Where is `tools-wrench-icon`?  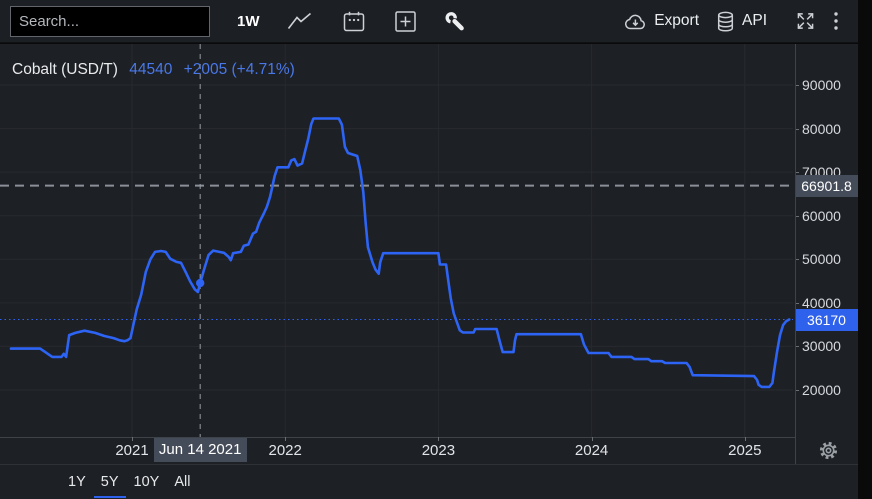 tools-wrench-icon is located at coordinates (454, 20).